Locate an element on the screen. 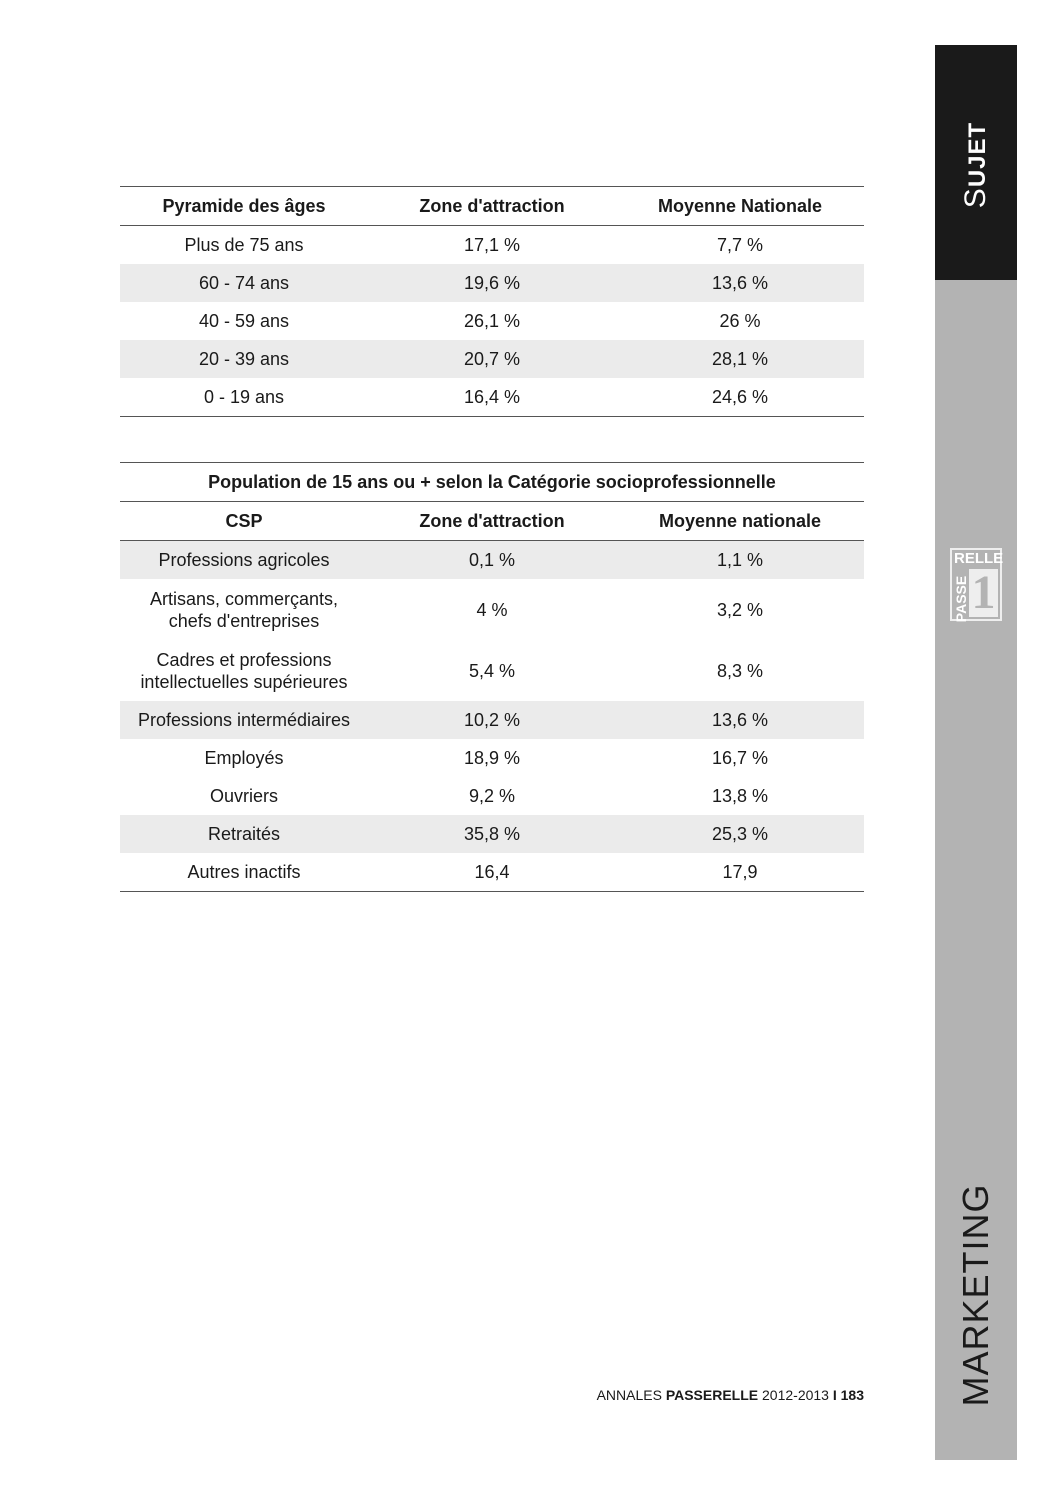 The width and height of the screenshot is (1062, 1505). cell: 25,3 % is located at coordinates (740, 834).